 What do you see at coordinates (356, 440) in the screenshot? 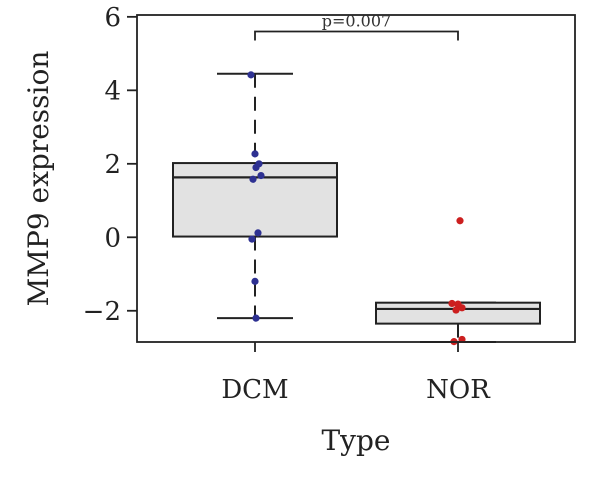
I see `x-axis-title: Type` at bounding box center [356, 440].